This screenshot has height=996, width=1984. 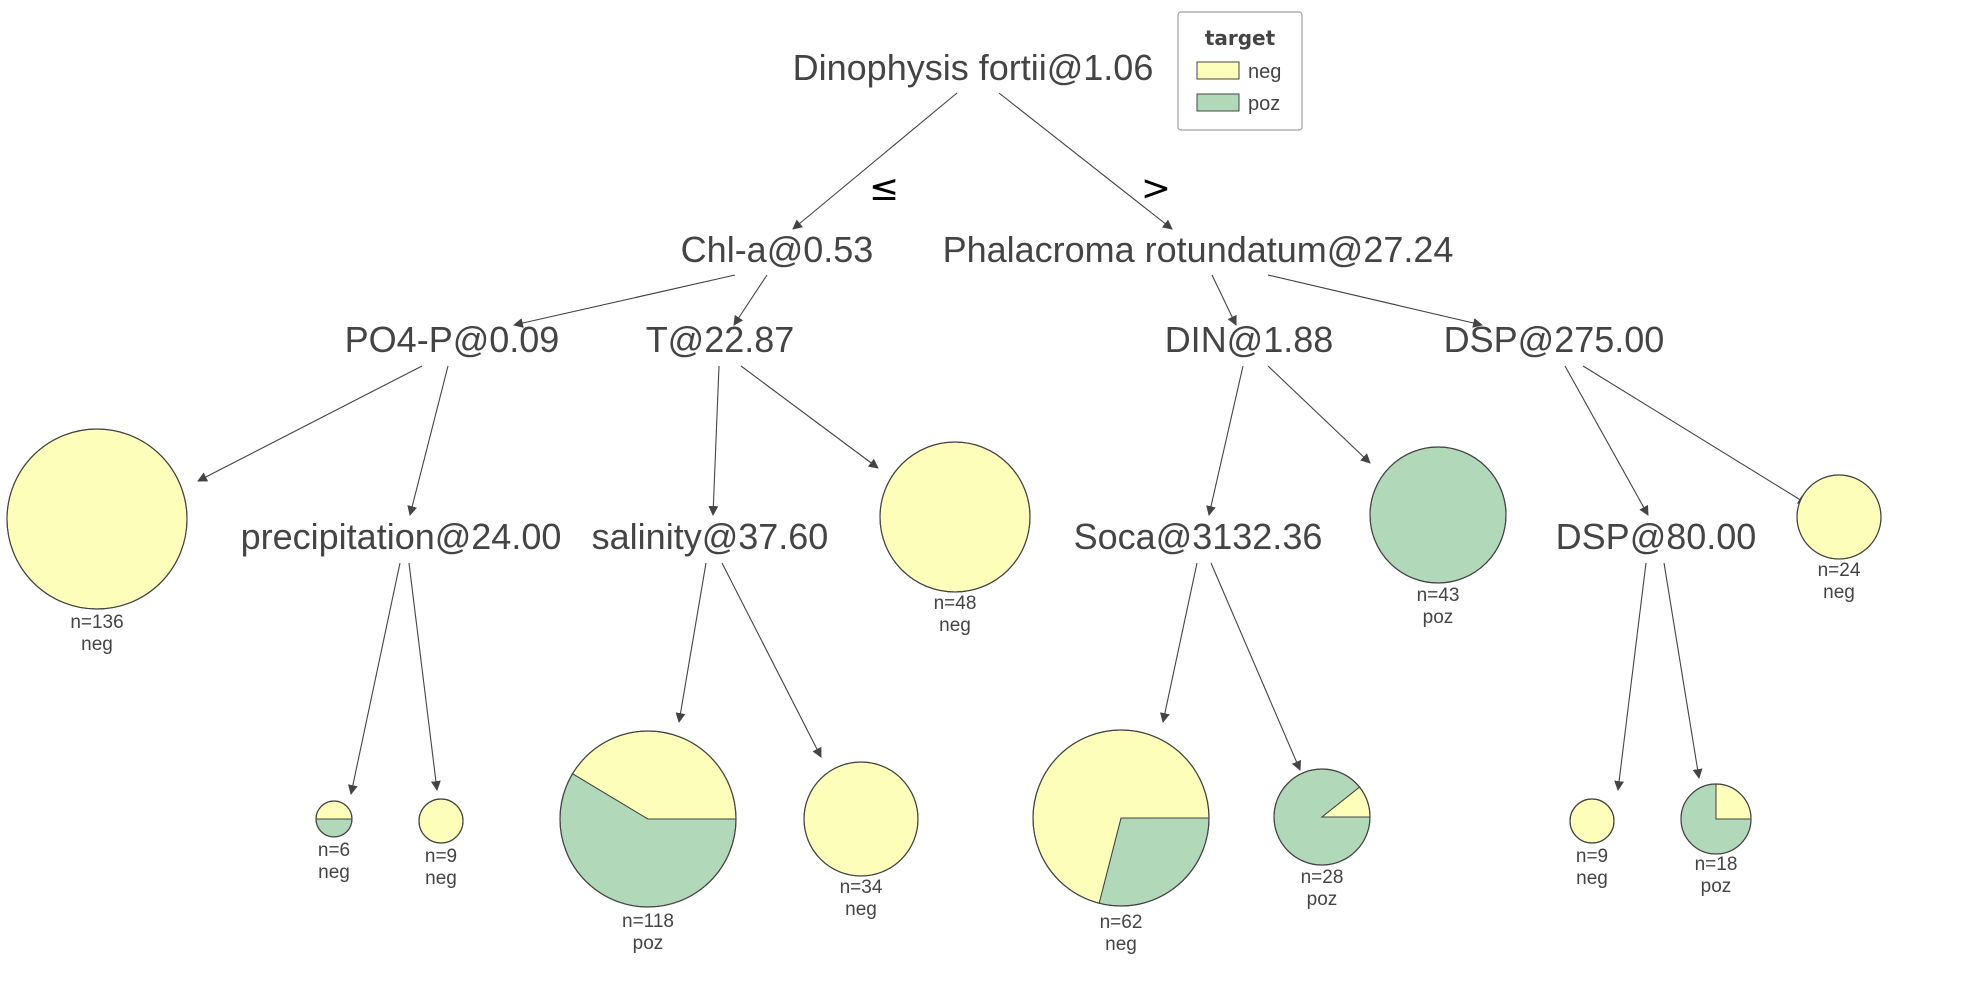 What do you see at coordinates (648, 921) in the screenshot?
I see `leaf-count: n=118` at bounding box center [648, 921].